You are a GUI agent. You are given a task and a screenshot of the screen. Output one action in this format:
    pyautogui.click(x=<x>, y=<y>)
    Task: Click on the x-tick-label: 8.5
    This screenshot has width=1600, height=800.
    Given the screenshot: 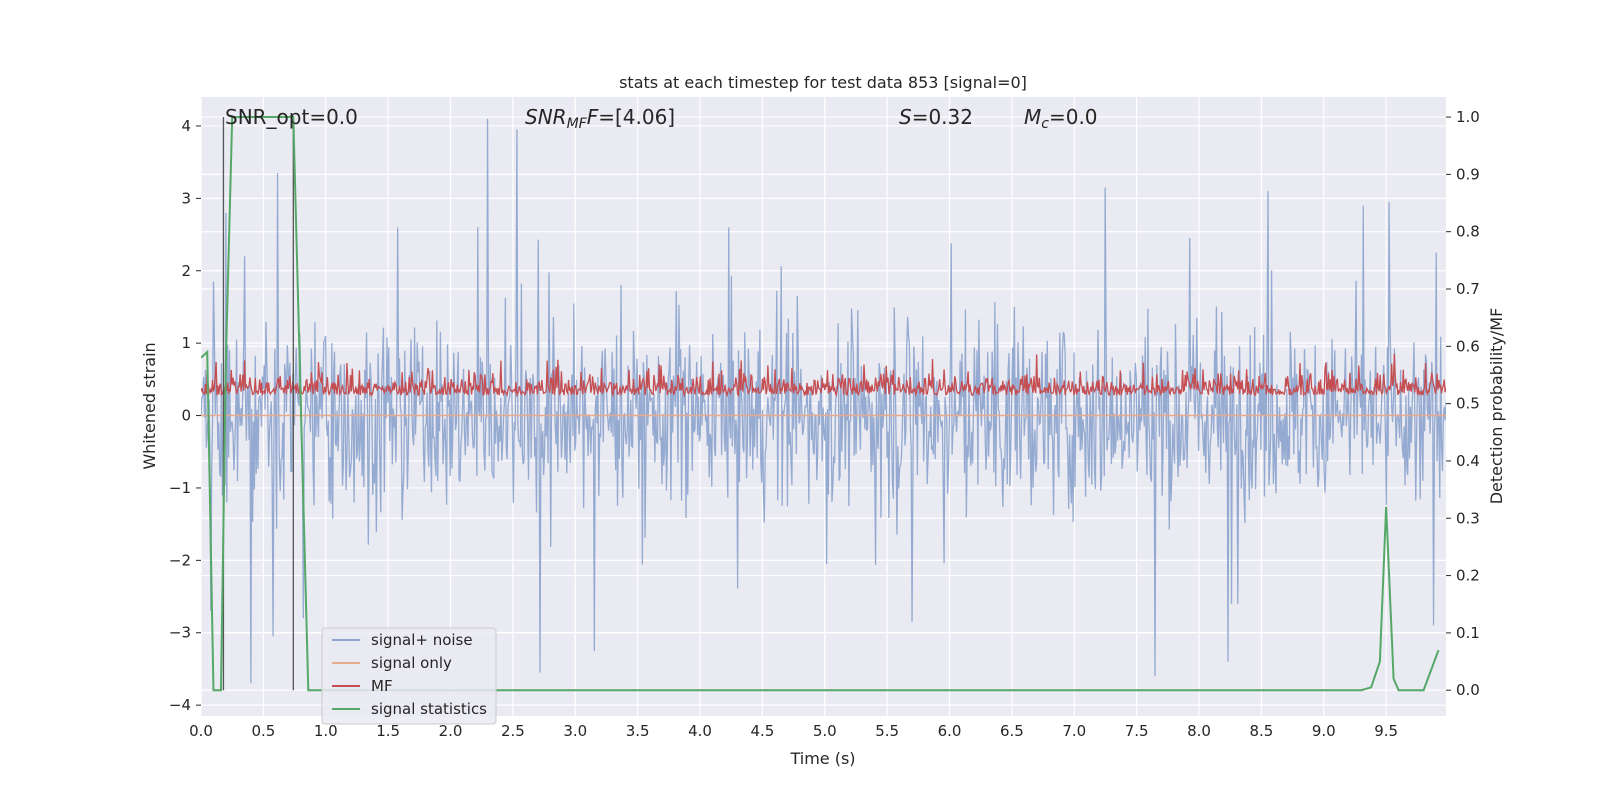 What is the action you would take?
    pyautogui.click(x=1261, y=731)
    